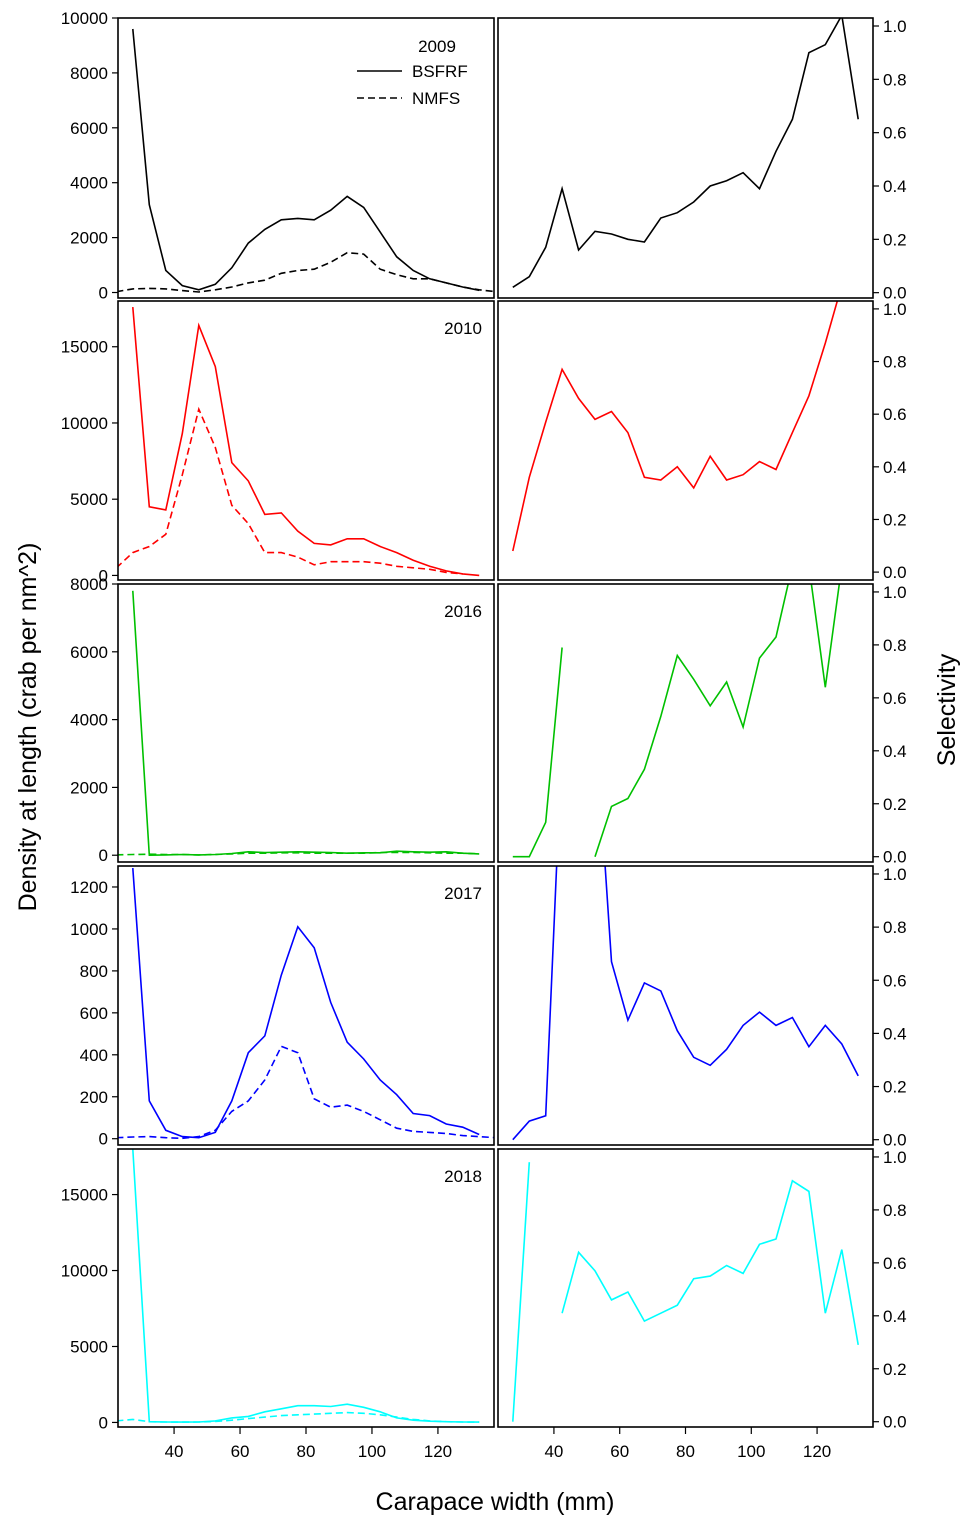  I want to click on density-tick-label-2017-1: 200, so click(94, 1097).